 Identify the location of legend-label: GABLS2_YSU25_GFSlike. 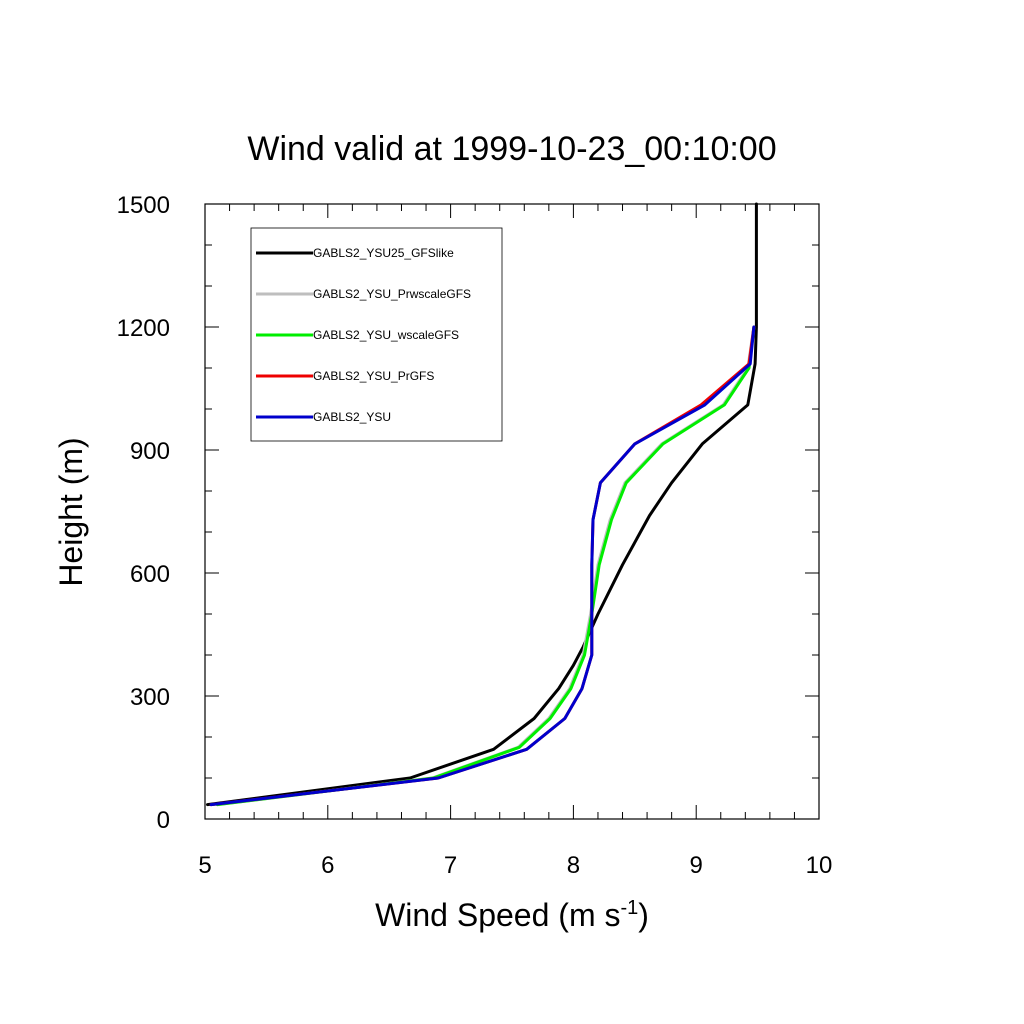
(383, 253).